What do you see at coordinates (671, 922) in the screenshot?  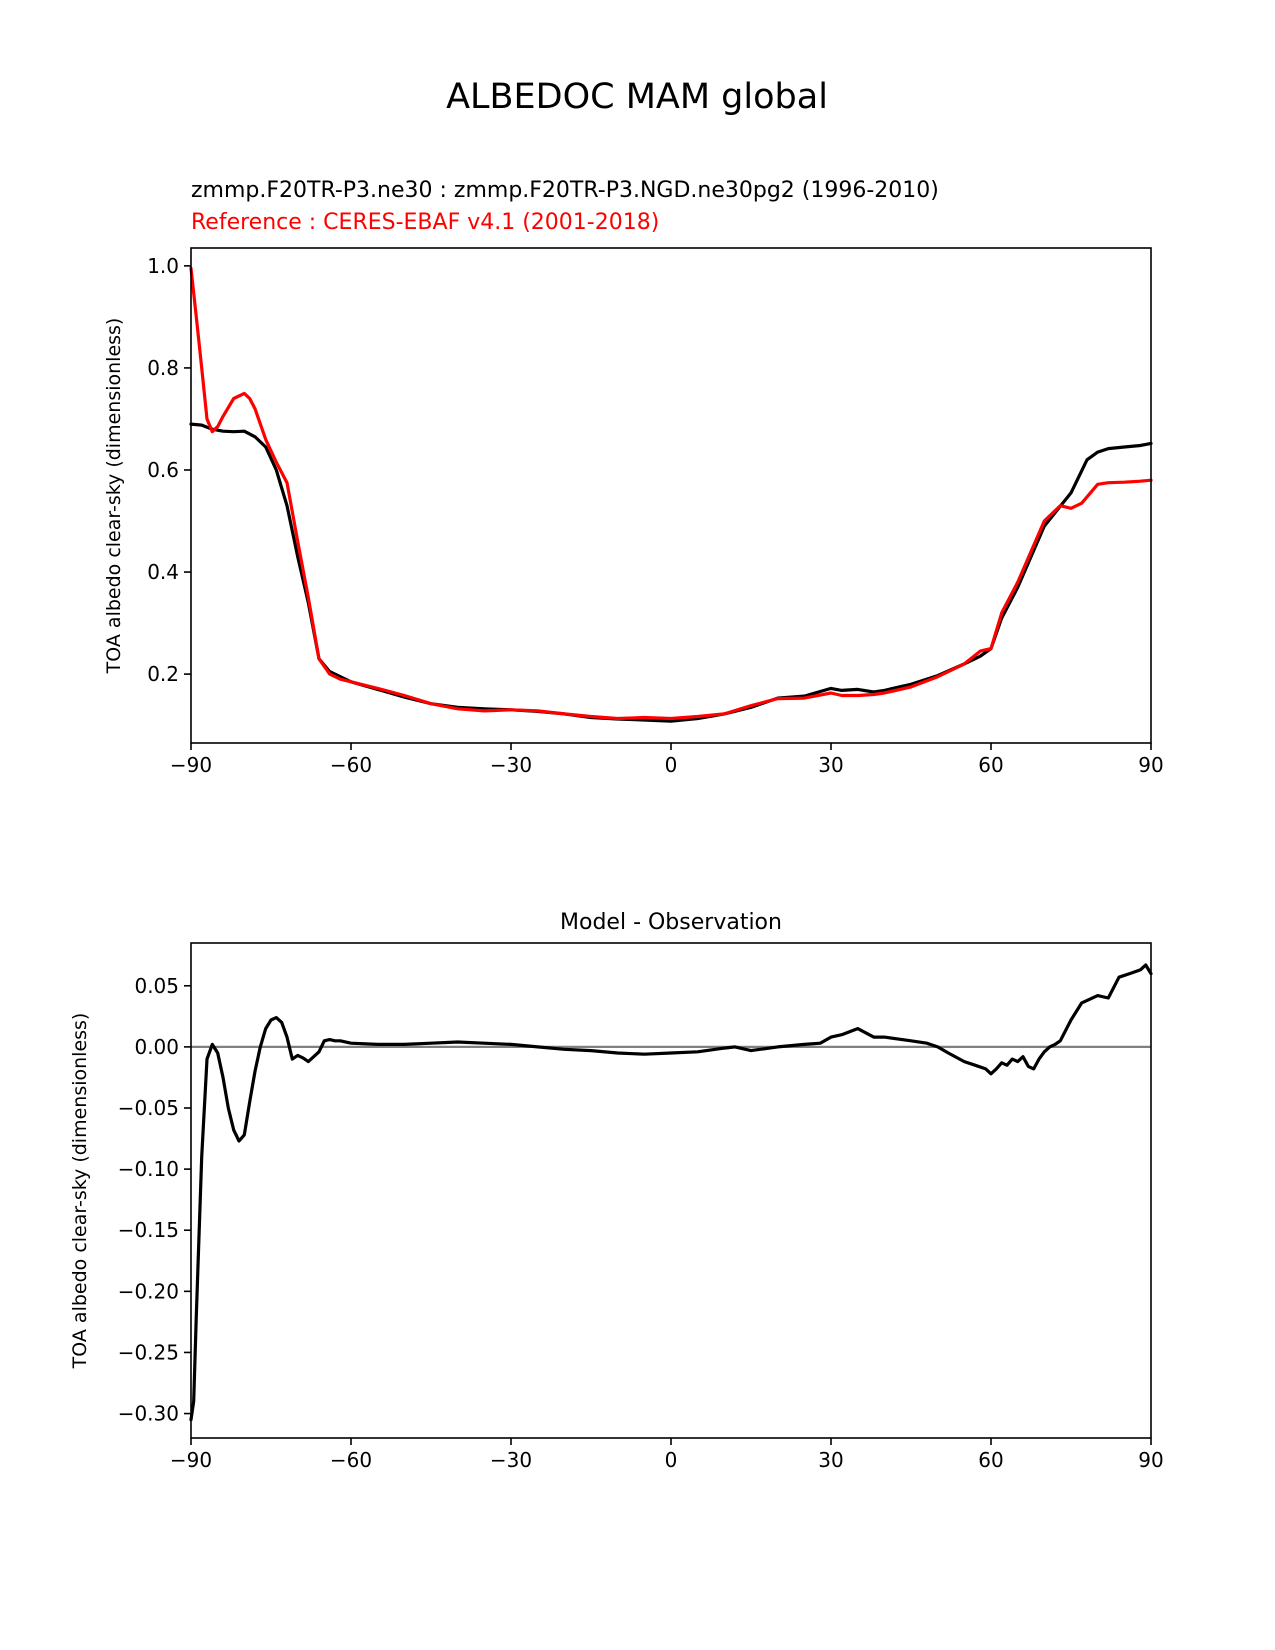 I see `bottom-title: Model - Observation` at bounding box center [671, 922].